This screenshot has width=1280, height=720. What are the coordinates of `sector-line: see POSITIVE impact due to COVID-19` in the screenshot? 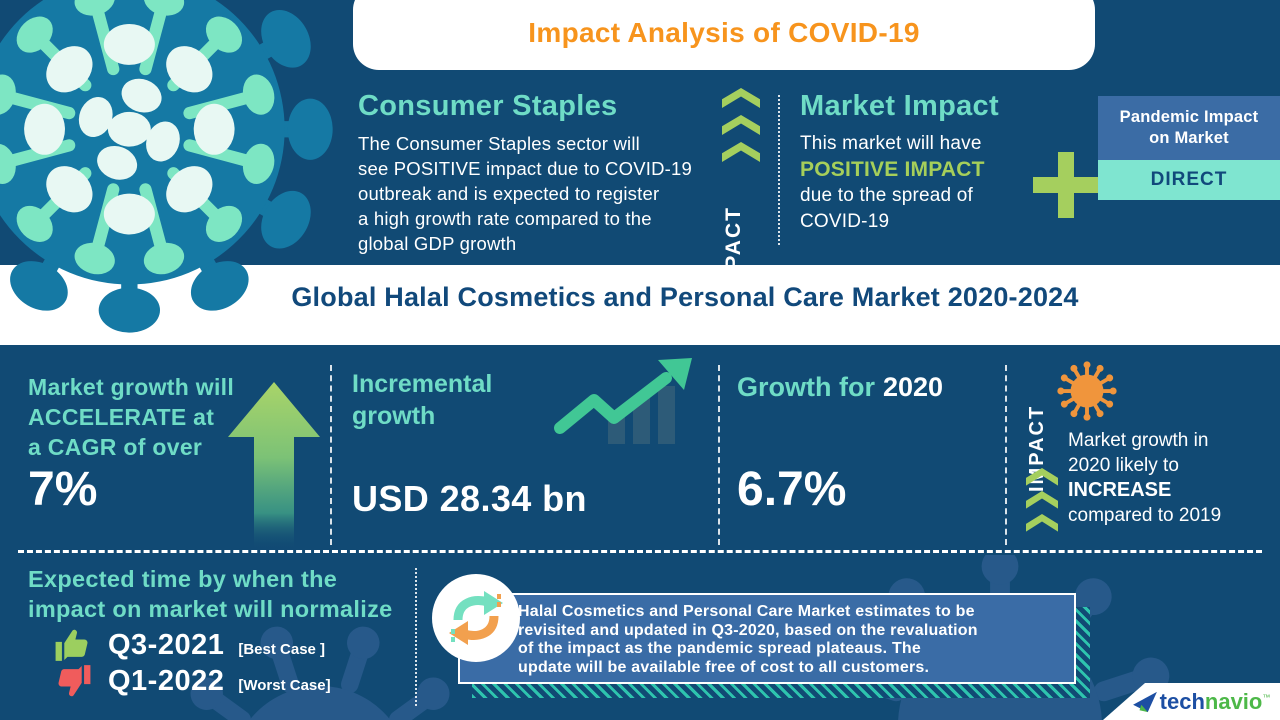 It's located at (525, 168).